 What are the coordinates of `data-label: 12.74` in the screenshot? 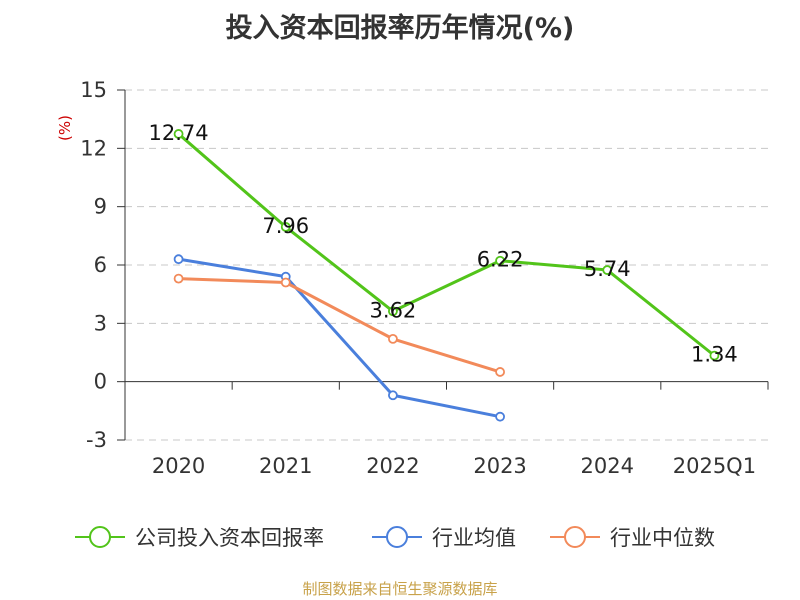 It's located at (179, 133).